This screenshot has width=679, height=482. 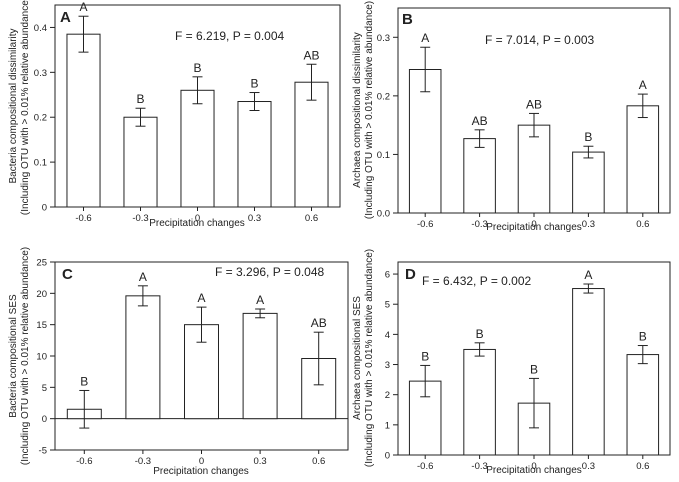 I want to click on panel-c-ytick-label: 0, so click(x=44, y=419).